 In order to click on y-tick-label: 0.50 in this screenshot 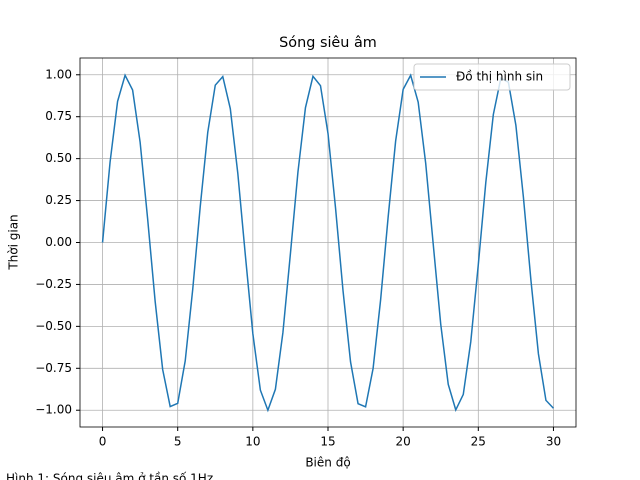, I will do `click(58, 158)`.